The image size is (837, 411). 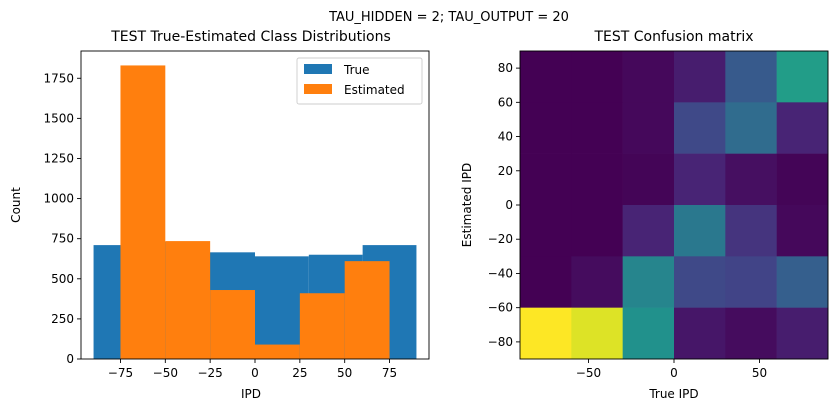 I want to click on legend-swatch-true, so click(x=318, y=69).